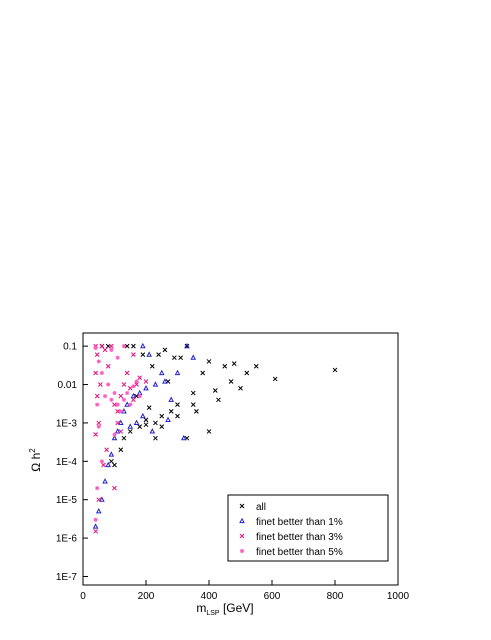 This screenshot has height=640, width=491. What do you see at coordinates (213, 613) in the screenshot?
I see `x-label-sub: LSP` at bounding box center [213, 613].